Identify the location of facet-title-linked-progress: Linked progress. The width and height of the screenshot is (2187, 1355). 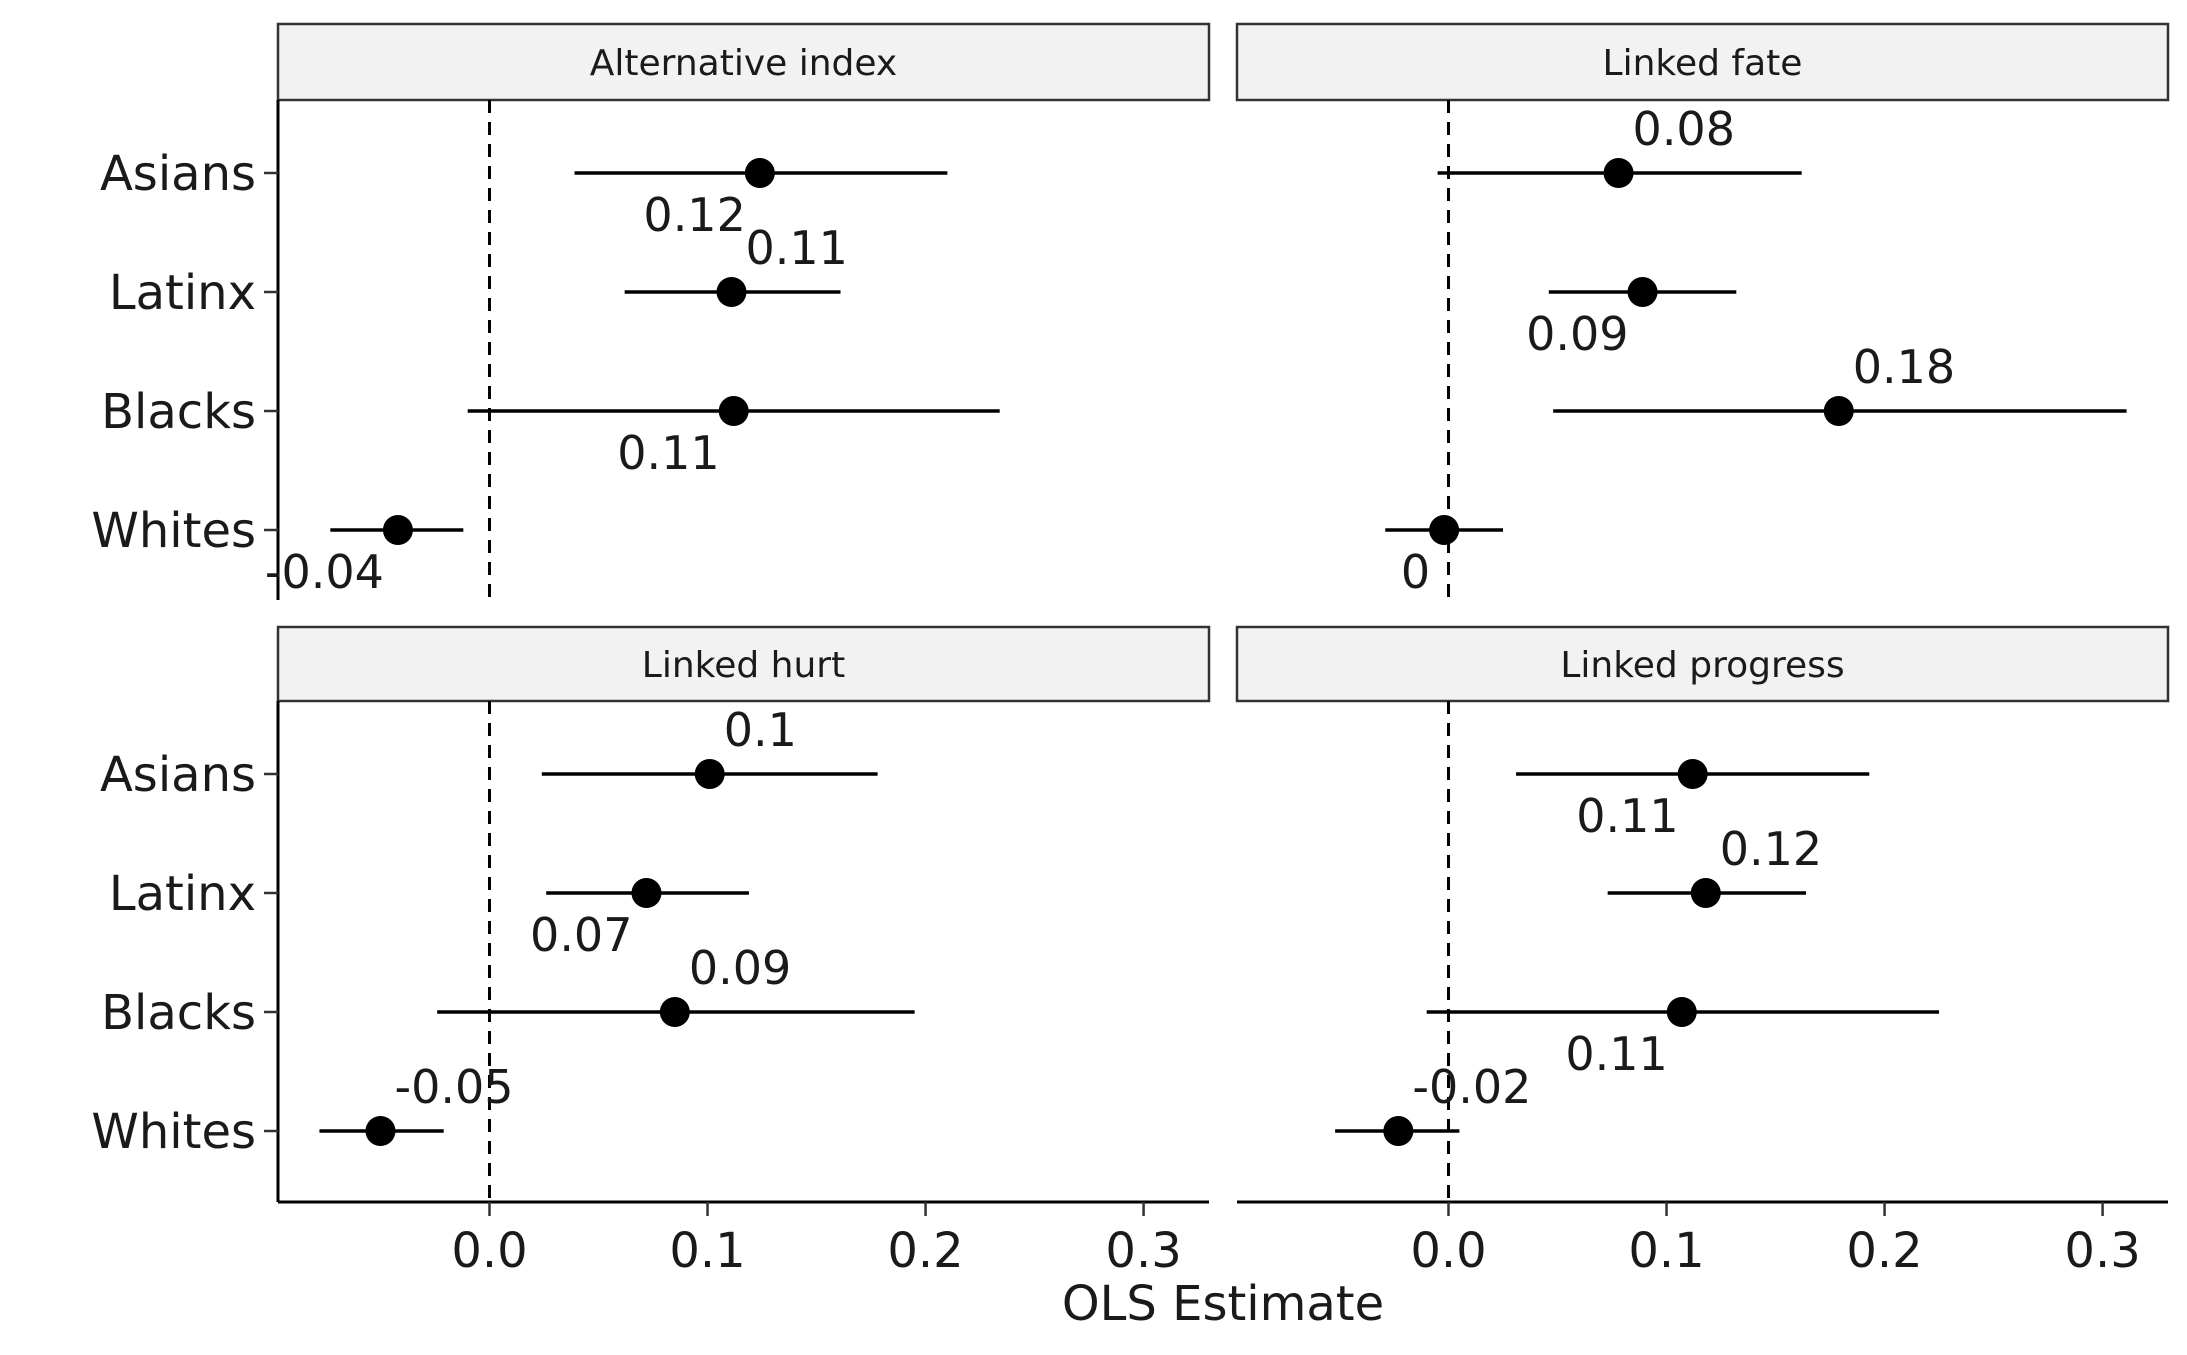
(1702, 665).